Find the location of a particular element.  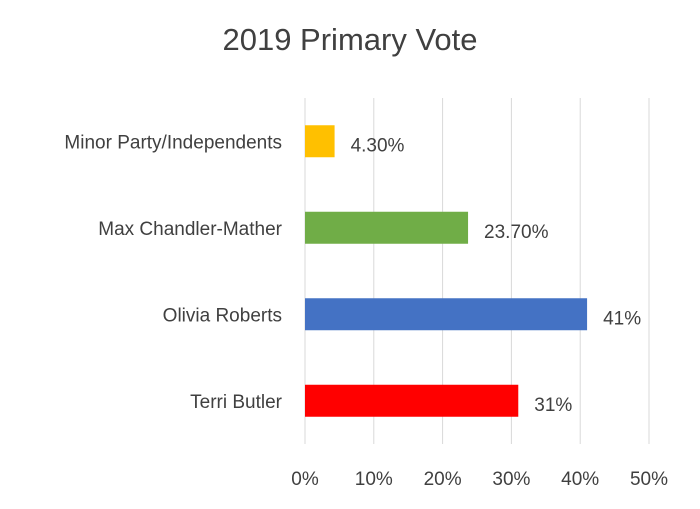

data-label: 41% is located at coordinates (622, 318).